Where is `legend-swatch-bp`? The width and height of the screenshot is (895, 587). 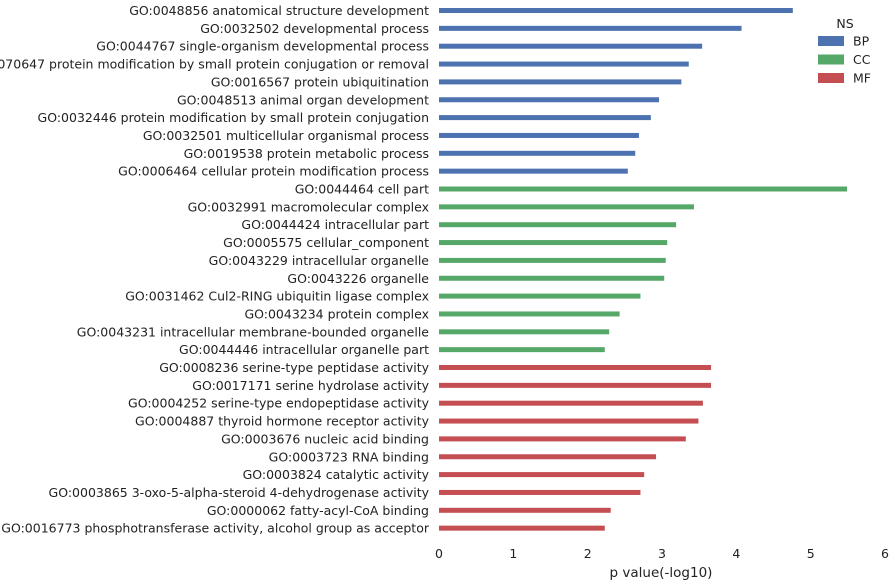 legend-swatch-bp is located at coordinates (831, 41).